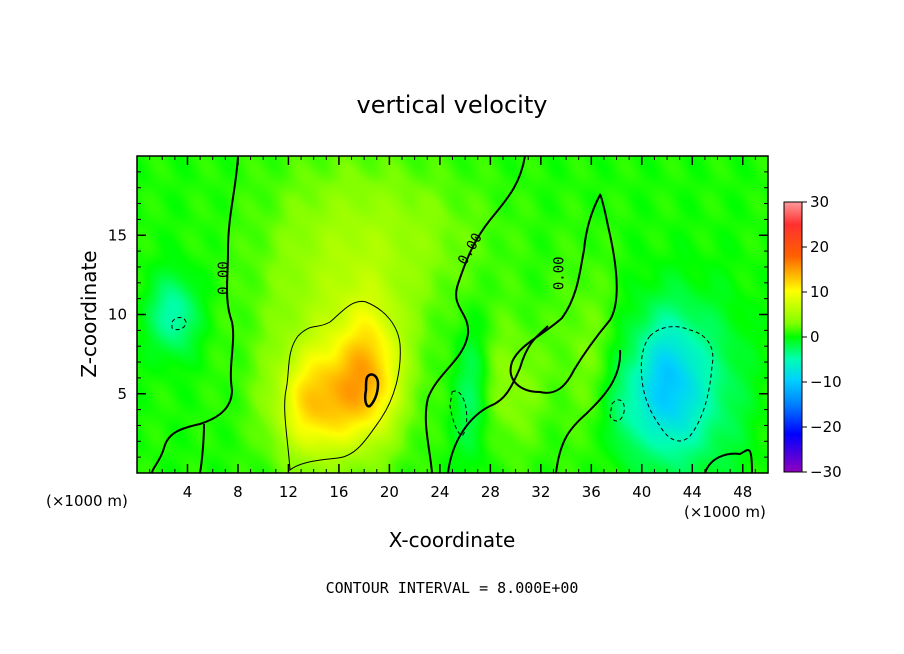  What do you see at coordinates (692, 492) in the screenshot?
I see `x-tick-label: 44` at bounding box center [692, 492].